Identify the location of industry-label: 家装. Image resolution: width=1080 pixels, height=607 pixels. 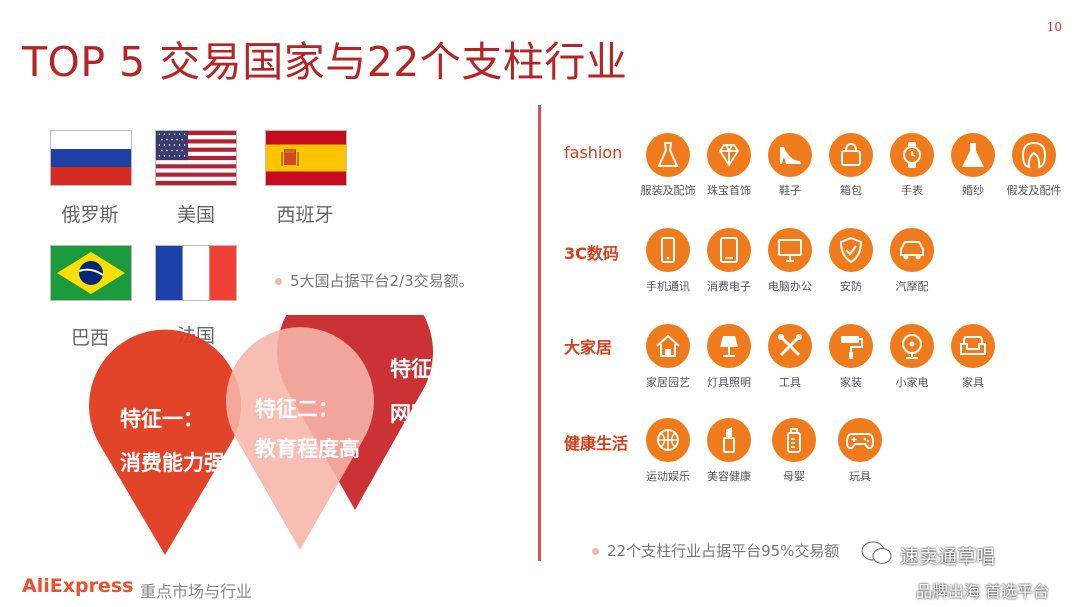
(851, 382).